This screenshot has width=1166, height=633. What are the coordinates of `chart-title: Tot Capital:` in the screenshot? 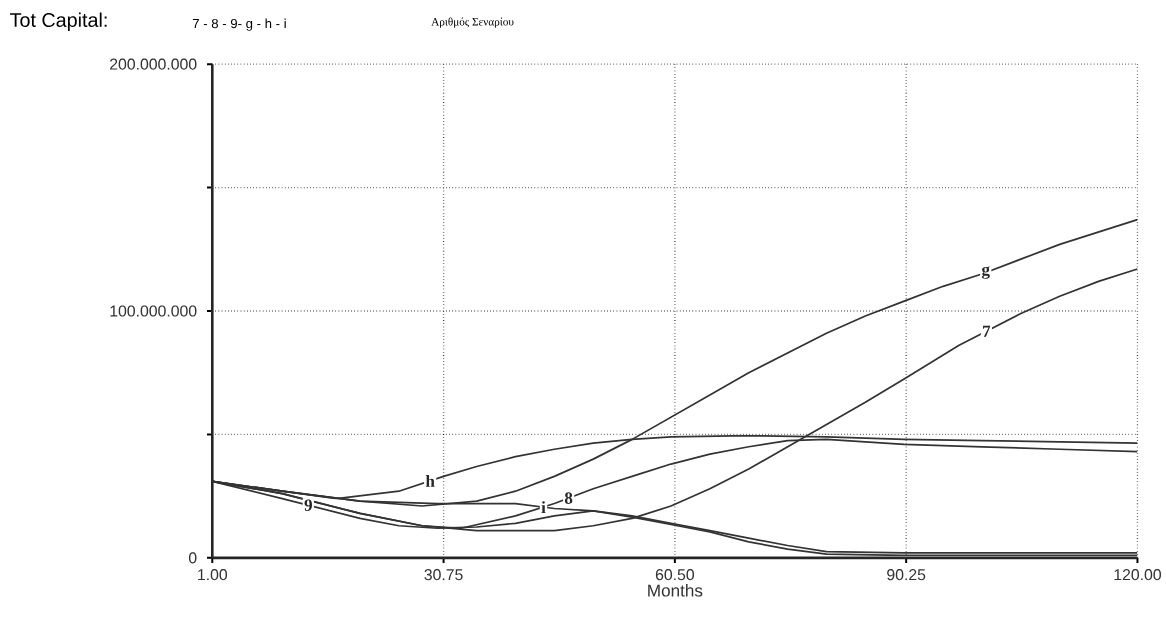 It's located at (58, 21).